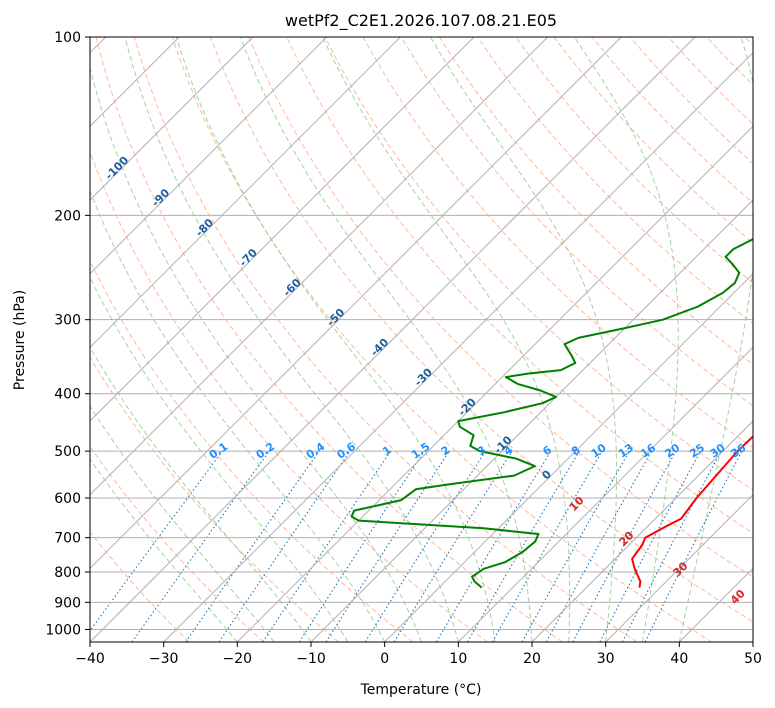  What do you see at coordinates (418, 654) in the screenshot?
I see `x-axis-ticks: −40 −30 −20 −10 0 10 20 30 40 50` at bounding box center [418, 654].